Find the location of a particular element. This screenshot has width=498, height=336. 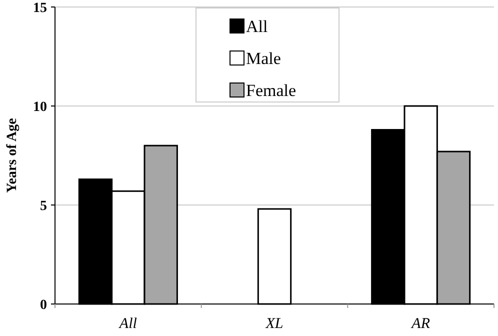

y-tick-label: 10 is located at coordinates (40, 107).